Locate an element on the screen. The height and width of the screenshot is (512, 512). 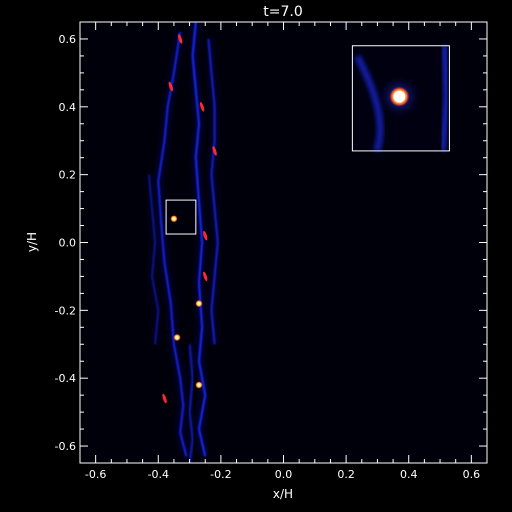
inset-filament-left is located at coordinates (369, 103).